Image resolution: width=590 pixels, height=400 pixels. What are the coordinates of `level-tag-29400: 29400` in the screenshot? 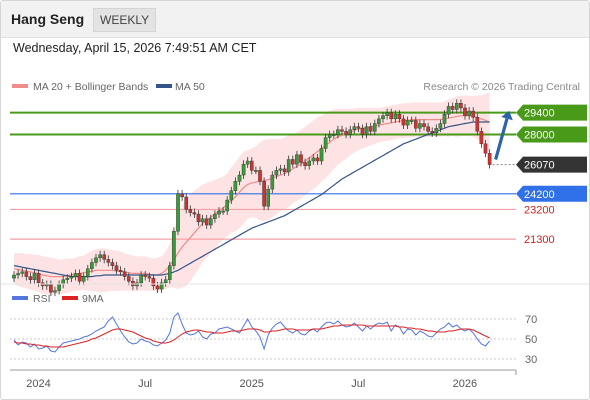 It's located at (539, 114).